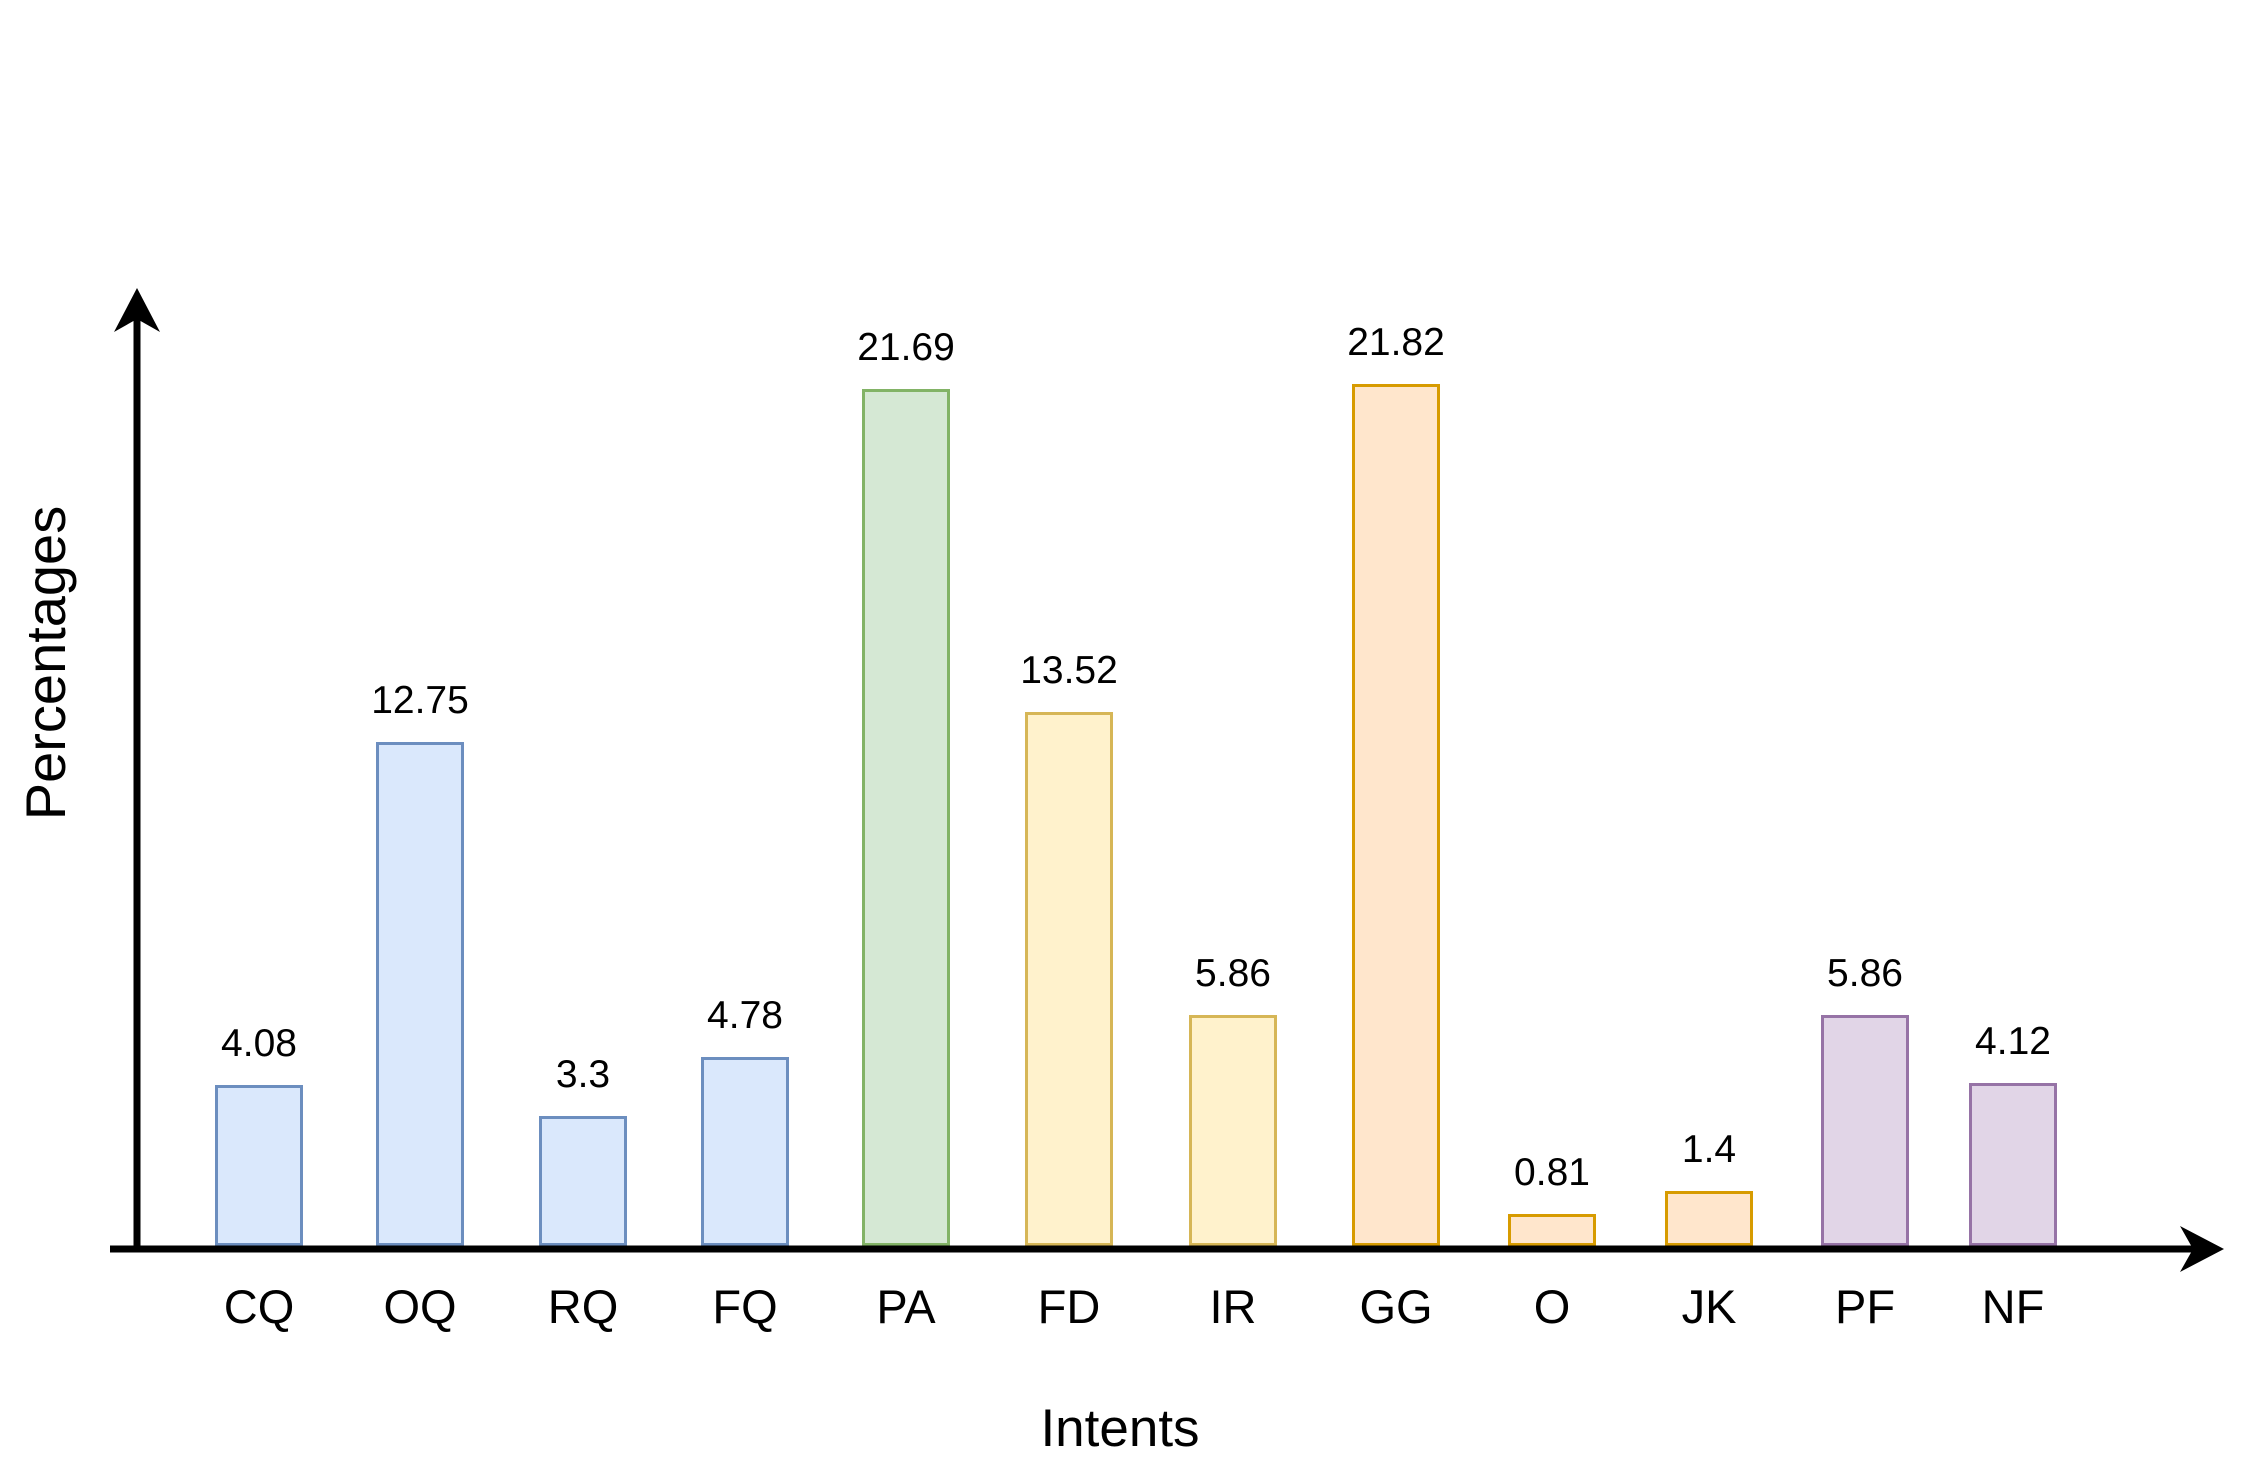 The image size is (2266, 1472). I want to click on x-tick-label-CQ: CQ, so click(259, 1306).